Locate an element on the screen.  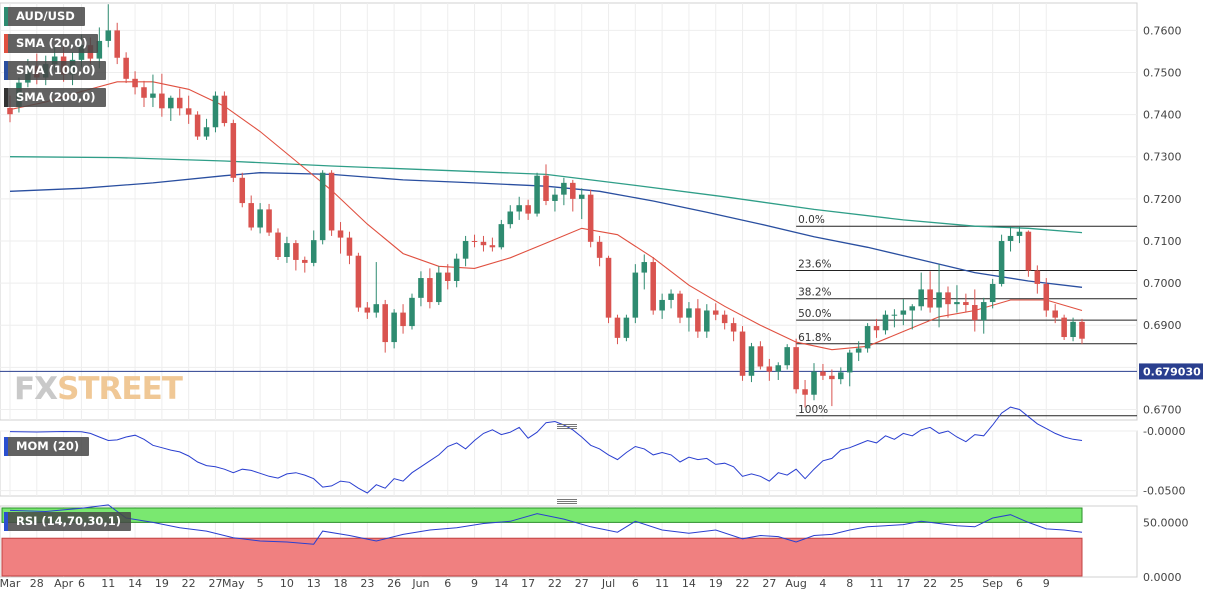
legend-label: AUD/USD is located at coordinates (45, 16).